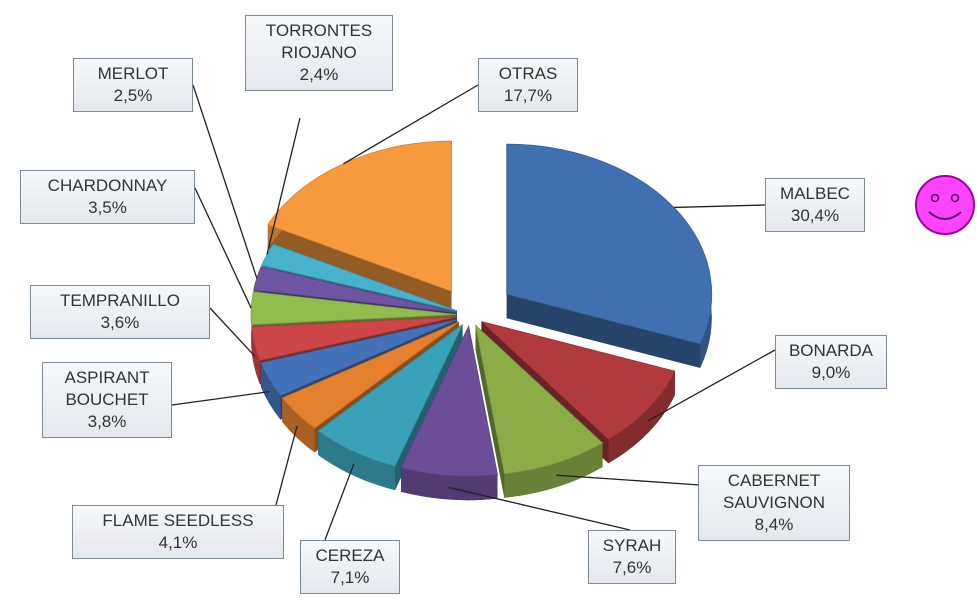  Describe the element at coordinates (178, 520) in the screenshot. I see `category-label: FLAME SEEDLESS` at that location.